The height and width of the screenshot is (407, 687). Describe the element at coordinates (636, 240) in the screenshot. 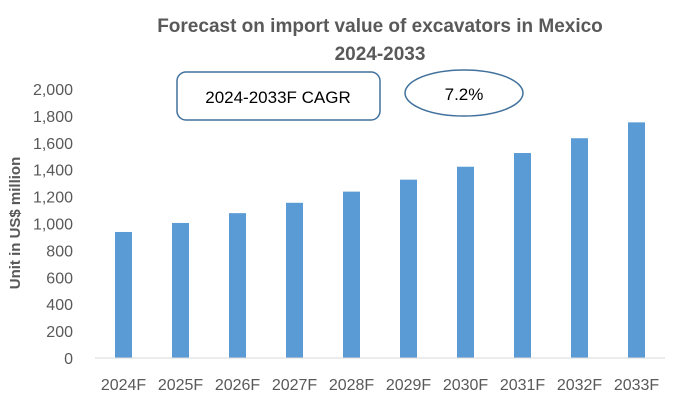

I see `bar-2033F` at that location.